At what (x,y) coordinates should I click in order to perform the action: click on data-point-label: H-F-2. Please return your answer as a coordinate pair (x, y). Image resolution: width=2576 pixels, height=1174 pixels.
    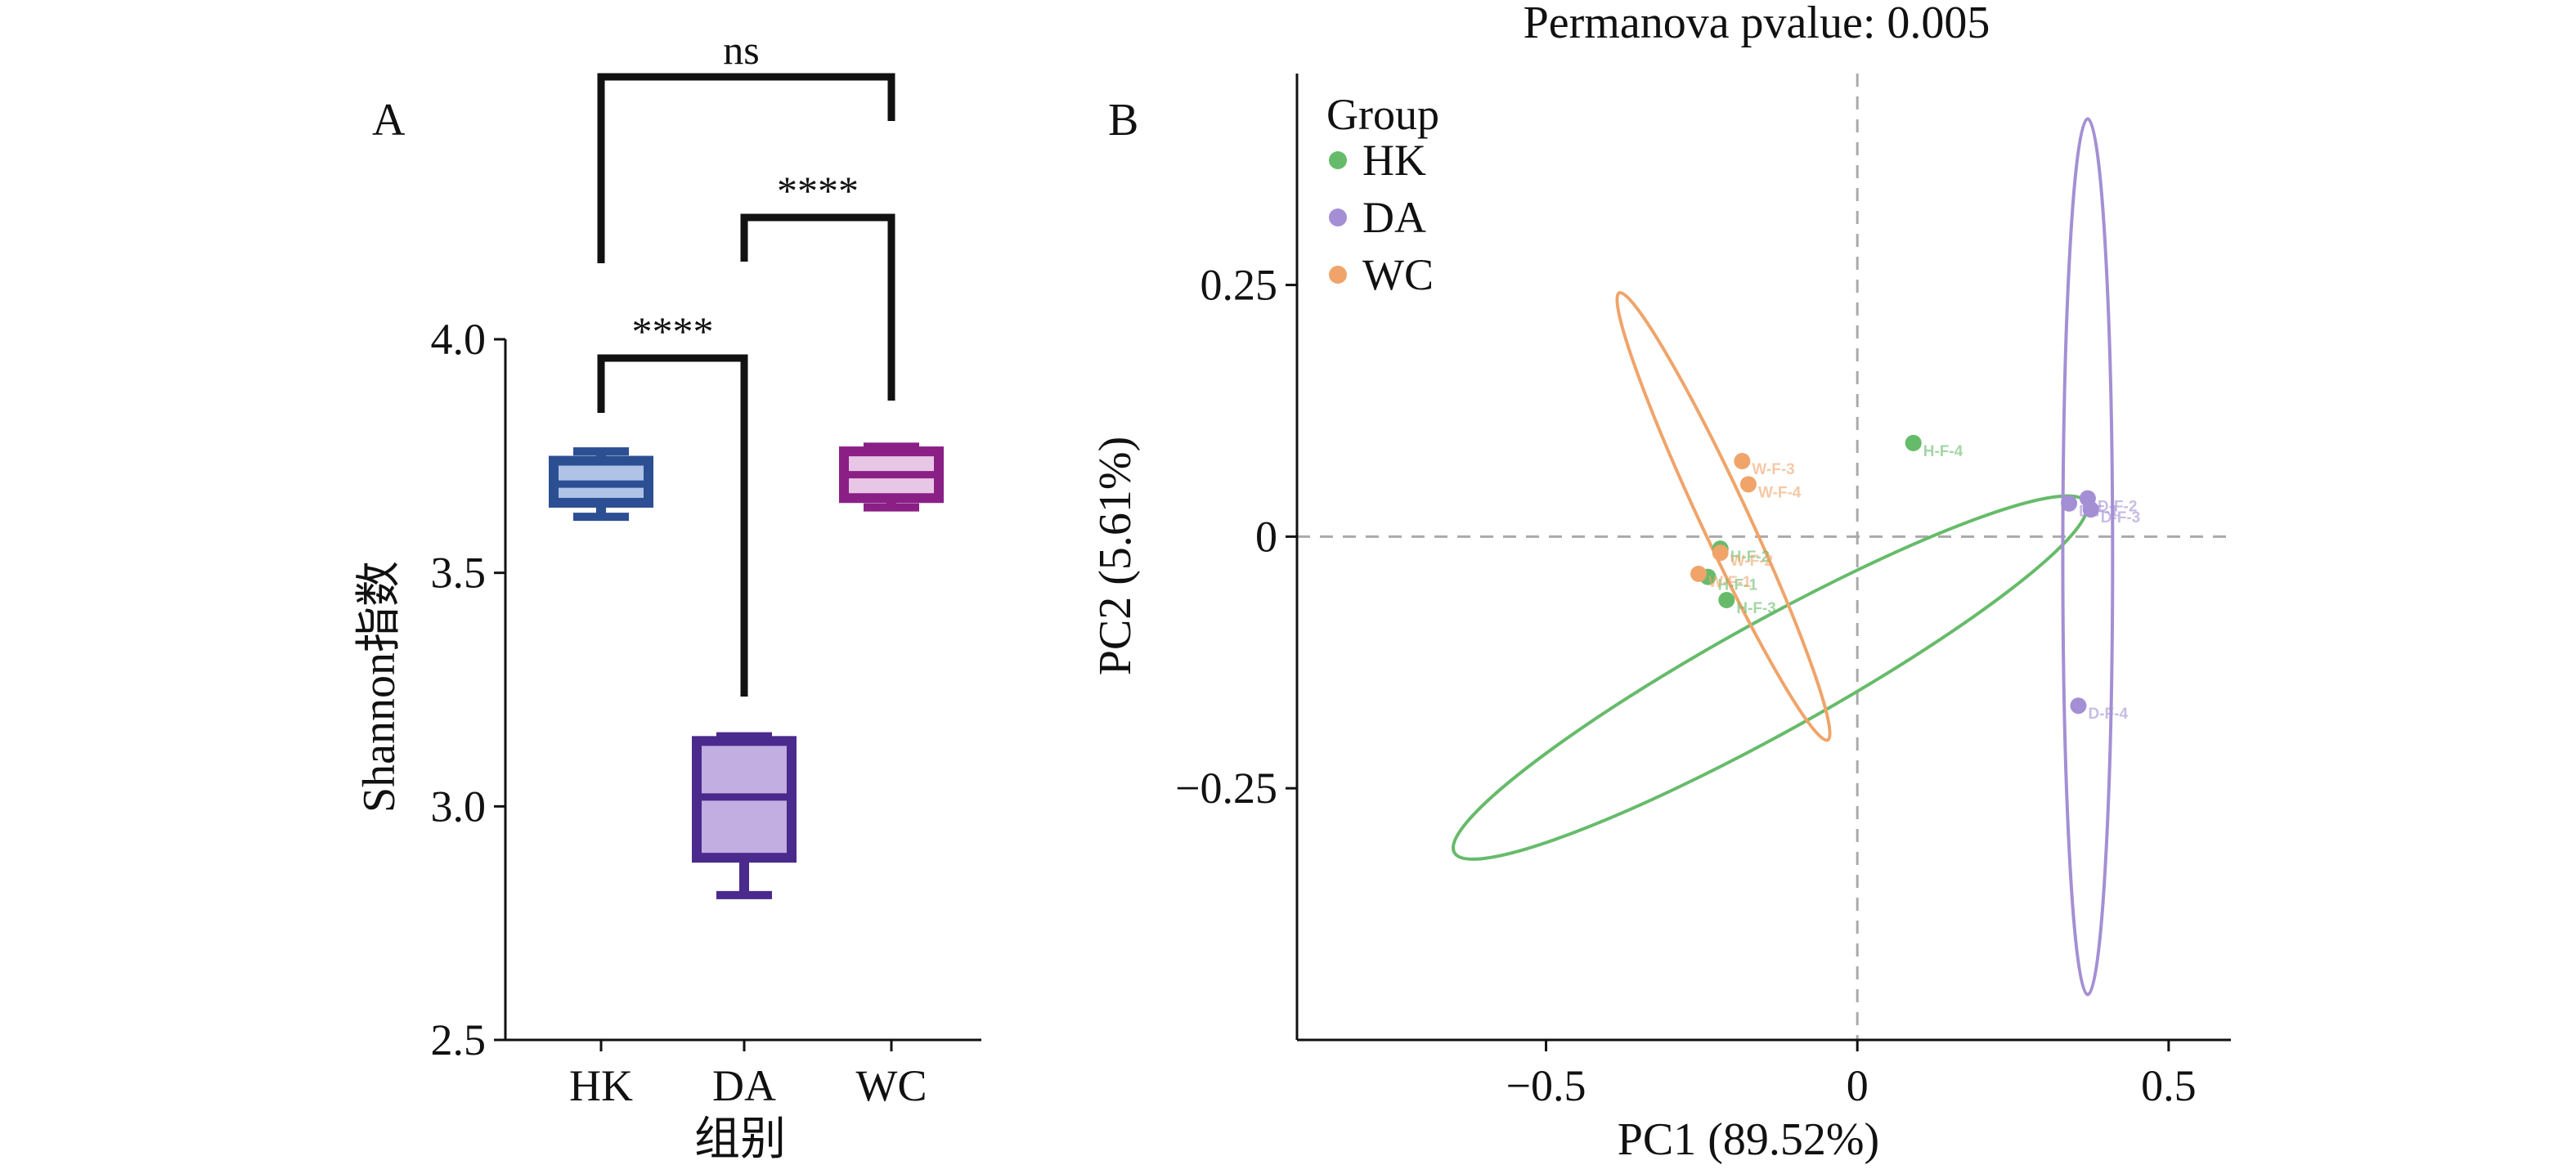
    Looking at the image, I should click on (1750, 557).